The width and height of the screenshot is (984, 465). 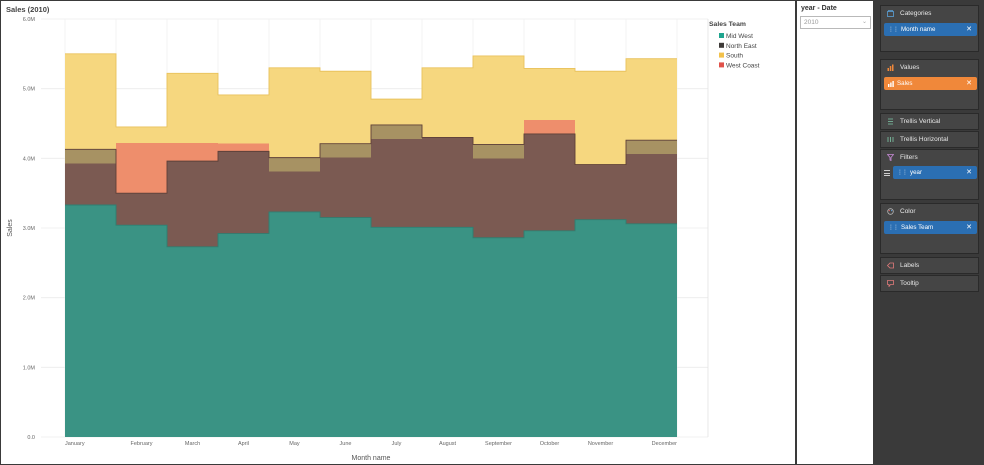 What do you see at coordinates (397, 444) in the screenshot?
I see `x-tick-label: July` at bounding box center [397, 444].